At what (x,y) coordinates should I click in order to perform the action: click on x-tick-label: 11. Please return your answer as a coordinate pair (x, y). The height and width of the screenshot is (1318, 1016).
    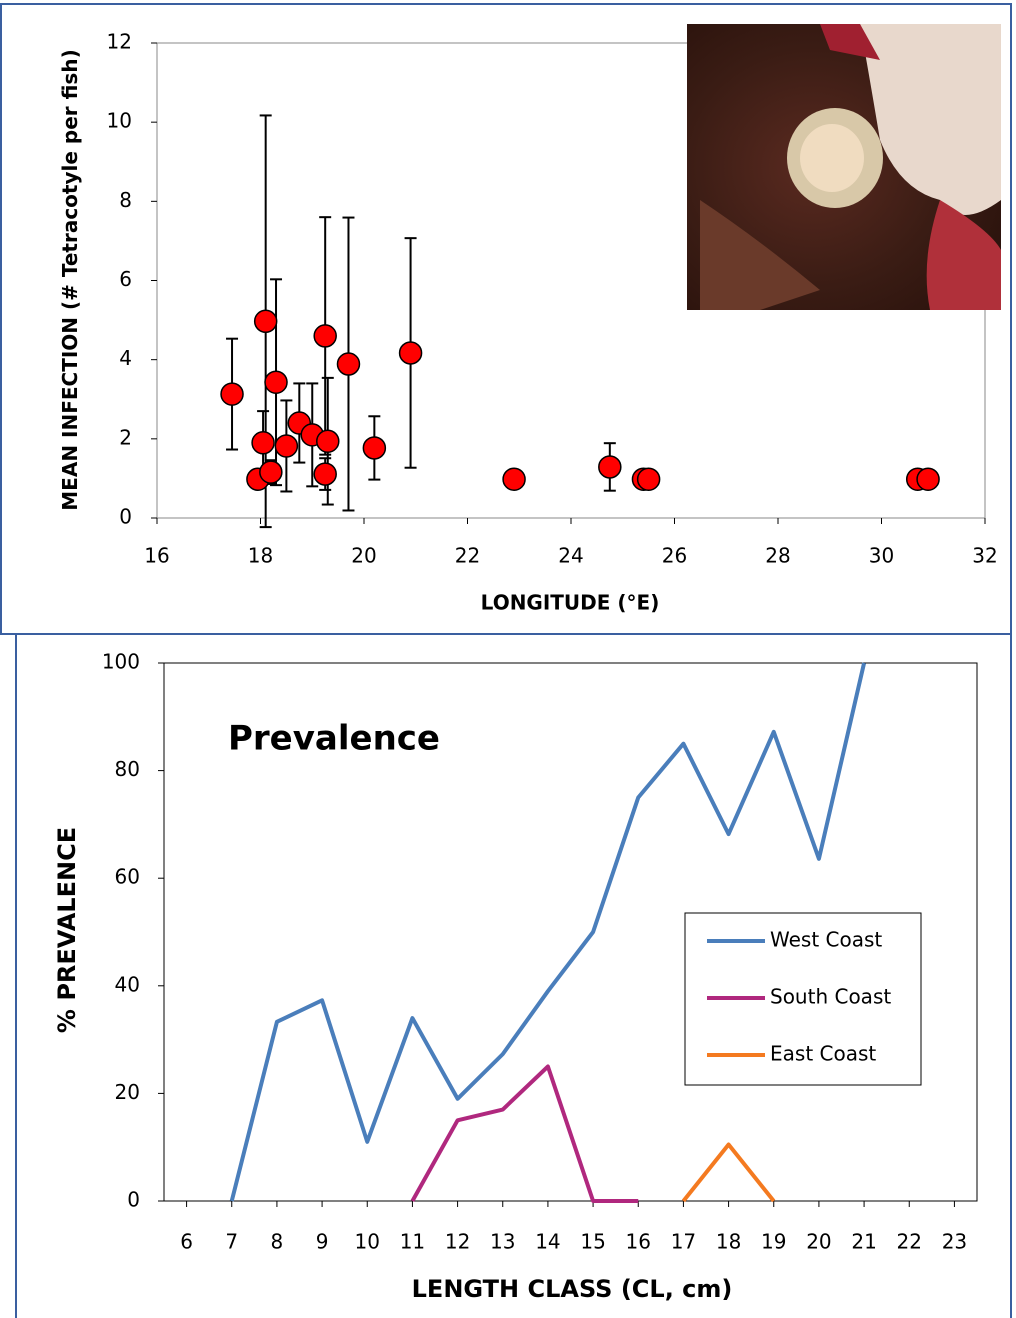
    Looking at the image, I should click on (412, 1242).